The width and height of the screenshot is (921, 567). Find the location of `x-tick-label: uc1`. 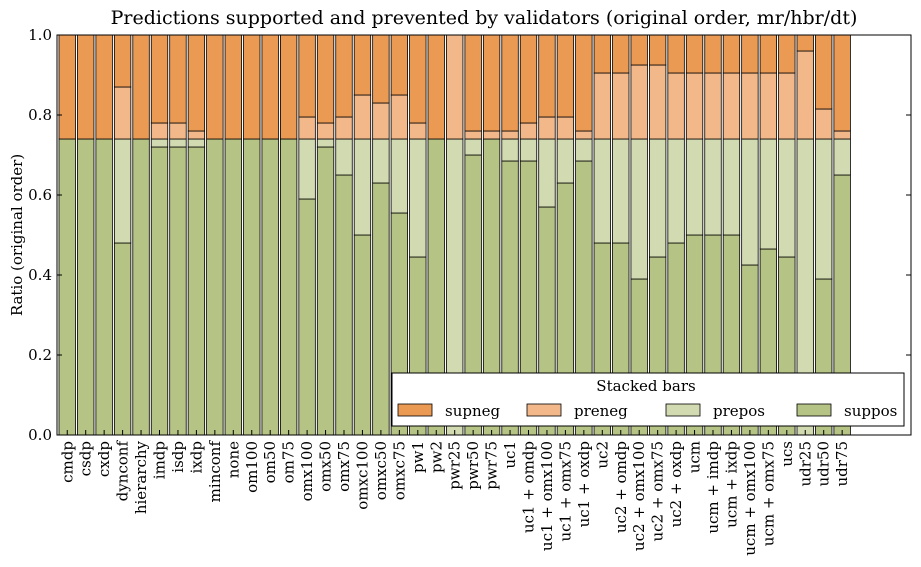

x-tick-label: uc1 is located at coordinates (510, 455).